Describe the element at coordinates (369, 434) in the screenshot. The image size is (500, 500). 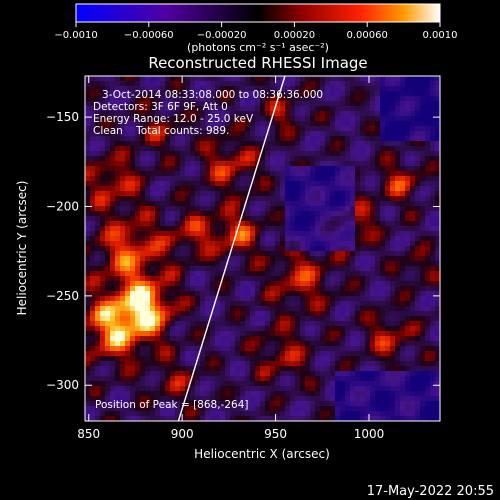
I see `x-tick-label: 1000` at that location.